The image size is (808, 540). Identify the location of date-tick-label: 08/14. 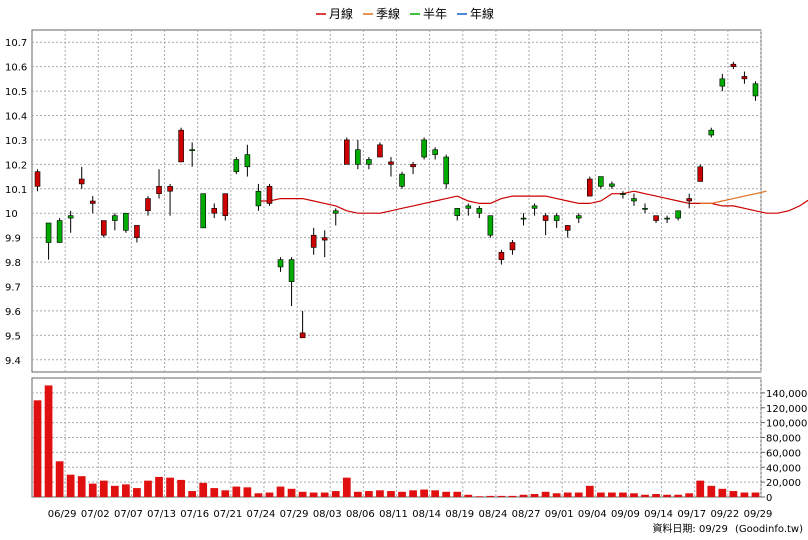
(426, 514).